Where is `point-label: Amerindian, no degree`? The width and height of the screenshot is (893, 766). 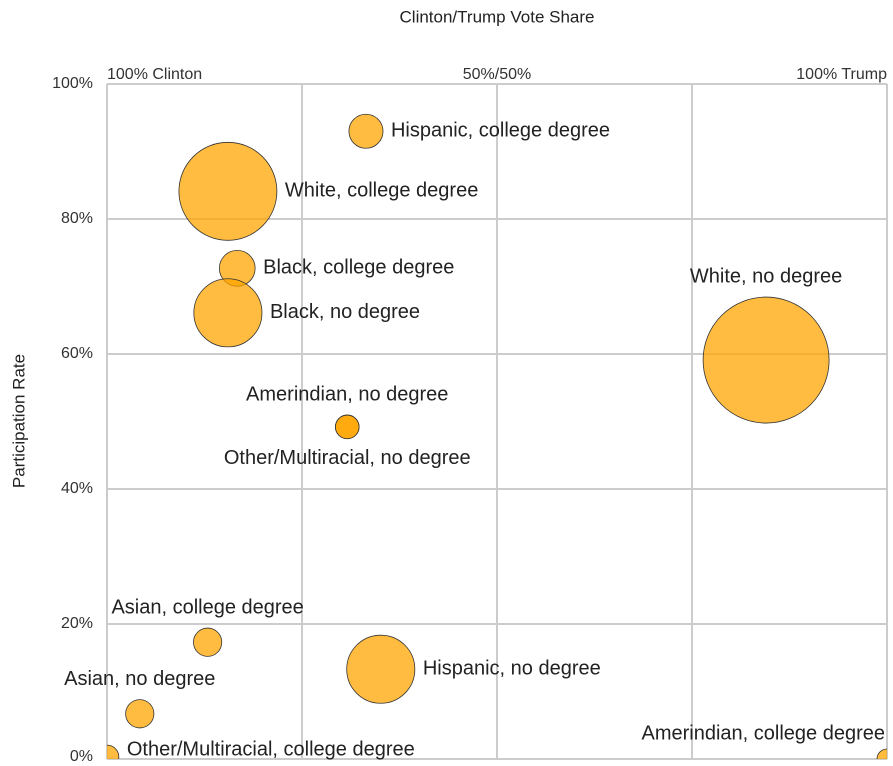 point-label: Amerindian, no degree is located at coordinates (347, 394).